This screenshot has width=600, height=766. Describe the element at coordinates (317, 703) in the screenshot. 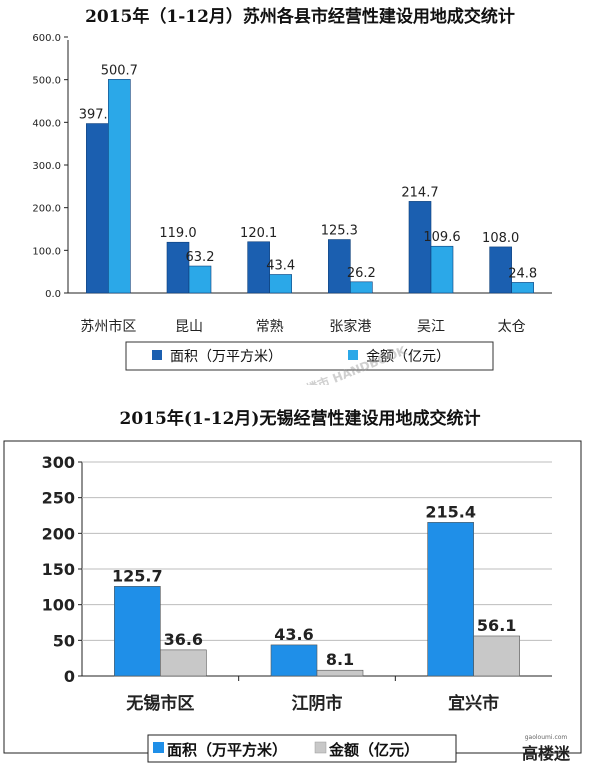

I see `wuxi-category-label: 江阴市` at that location.